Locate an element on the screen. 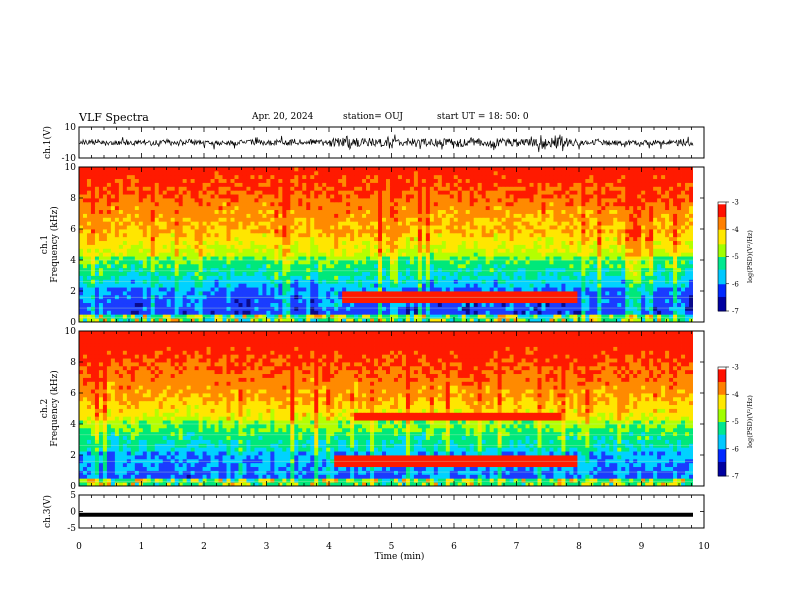 The height and width of the screenshot is (612, 792). x-tick-label: 1 is located at coordinates (142, 547).